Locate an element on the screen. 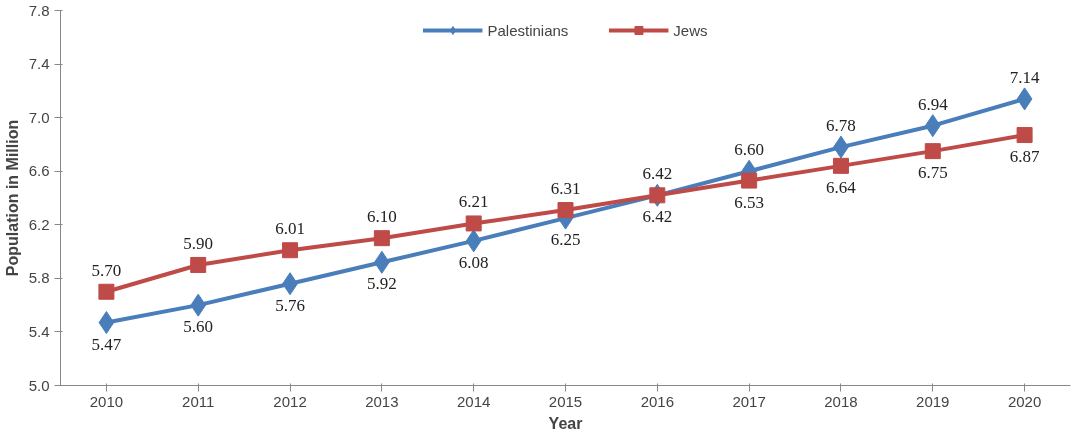  legend-label: Palestinians is located at coordinates (528, 30).